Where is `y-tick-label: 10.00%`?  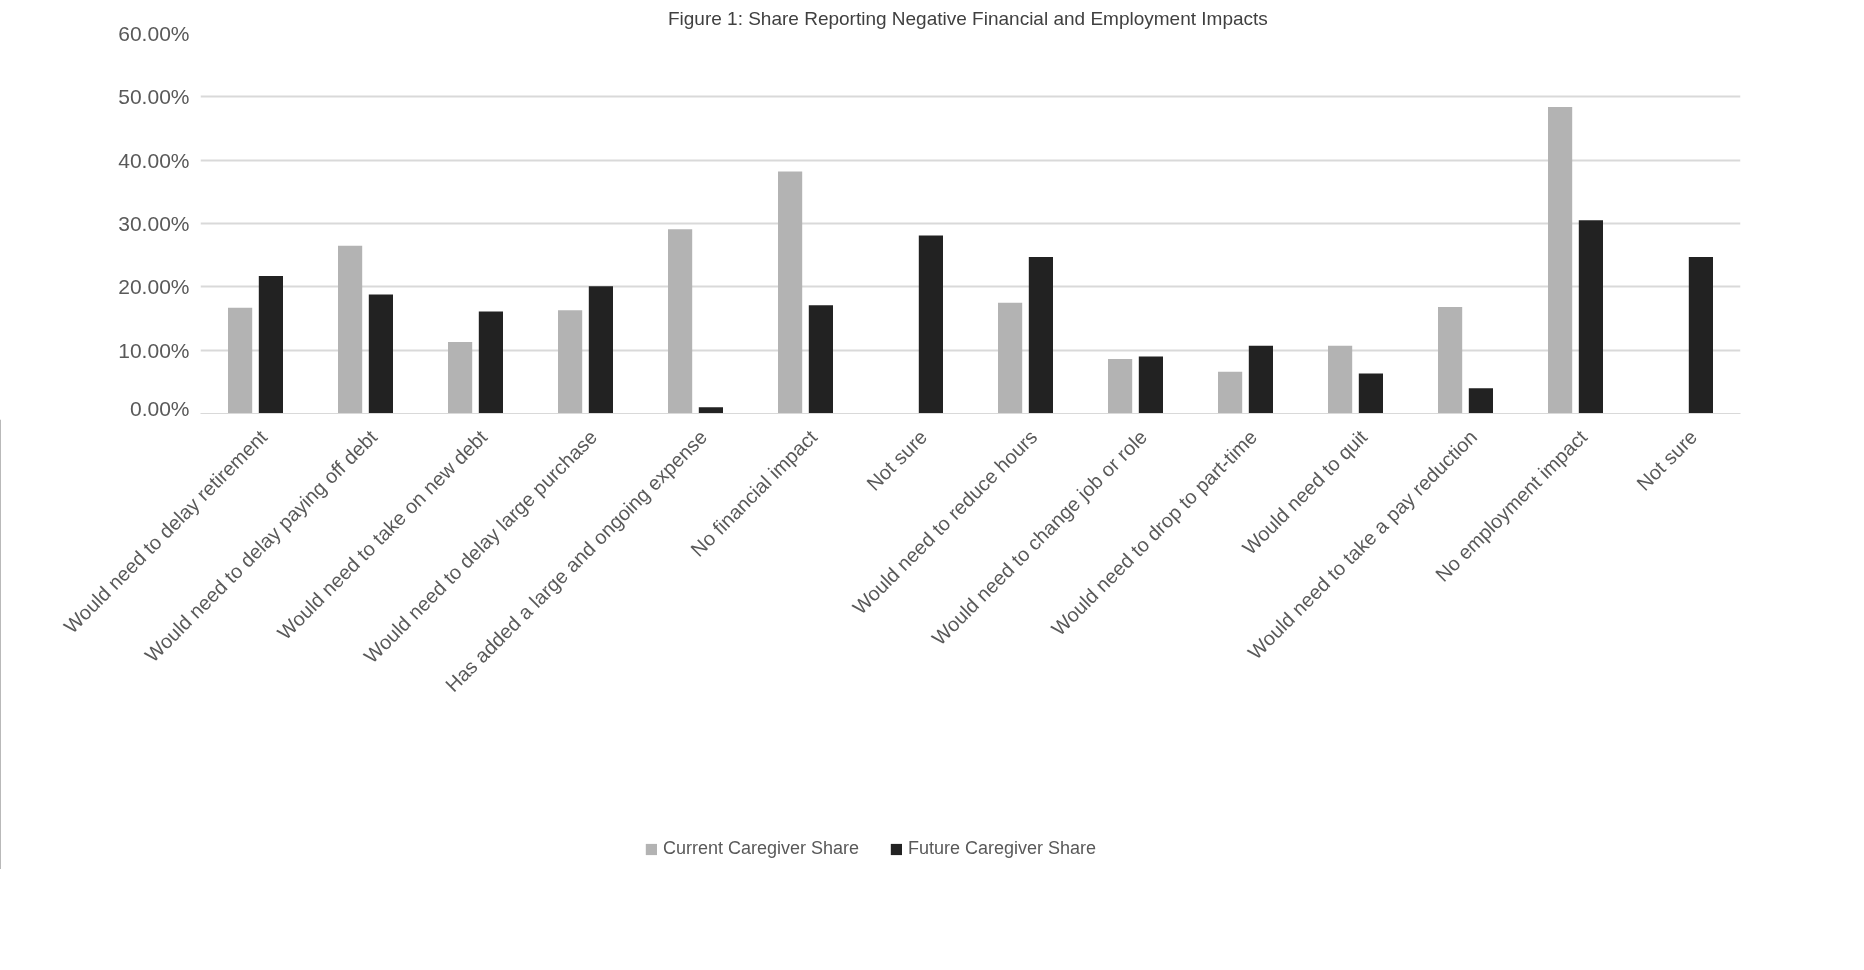 y-tick-label: 10.00% is located at coordinates (154, 350).